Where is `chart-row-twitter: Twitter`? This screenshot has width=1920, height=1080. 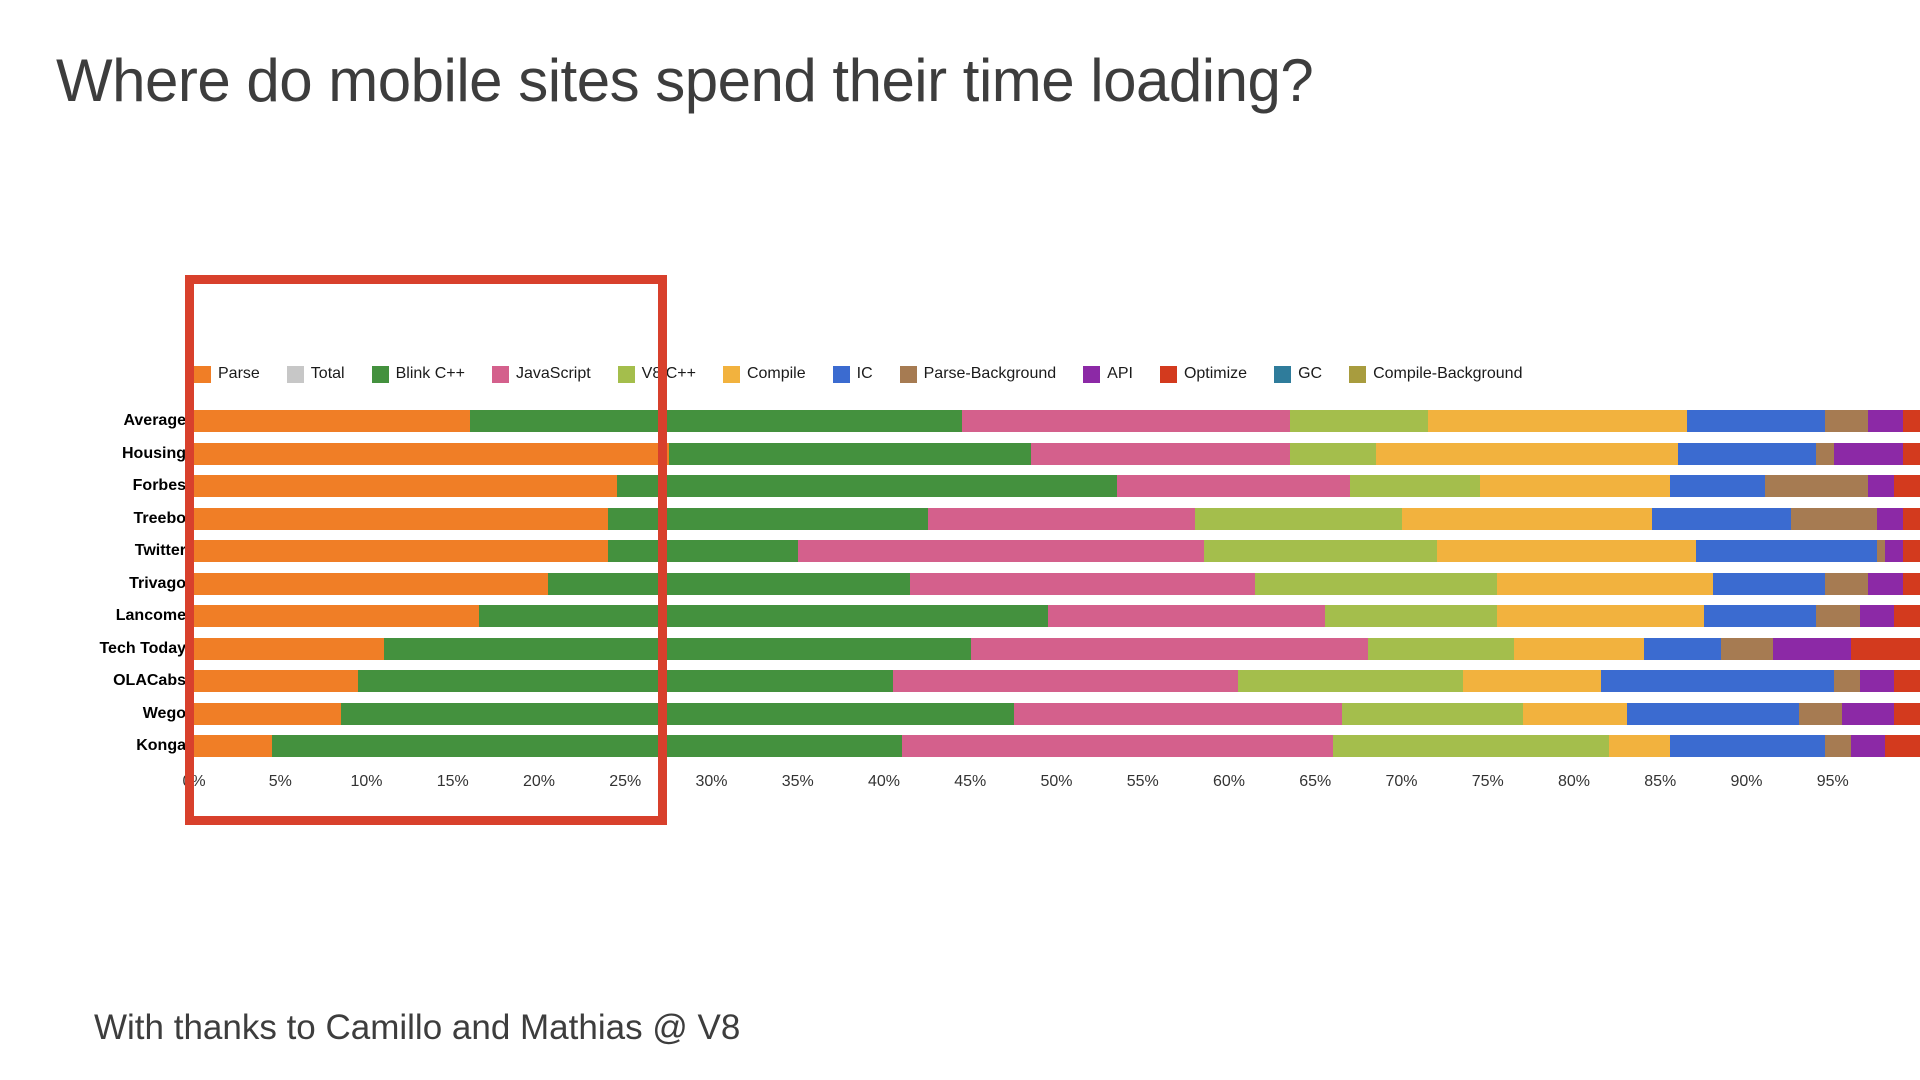
chart-row-twitter: Twitter is located at coordinates (960, 551).